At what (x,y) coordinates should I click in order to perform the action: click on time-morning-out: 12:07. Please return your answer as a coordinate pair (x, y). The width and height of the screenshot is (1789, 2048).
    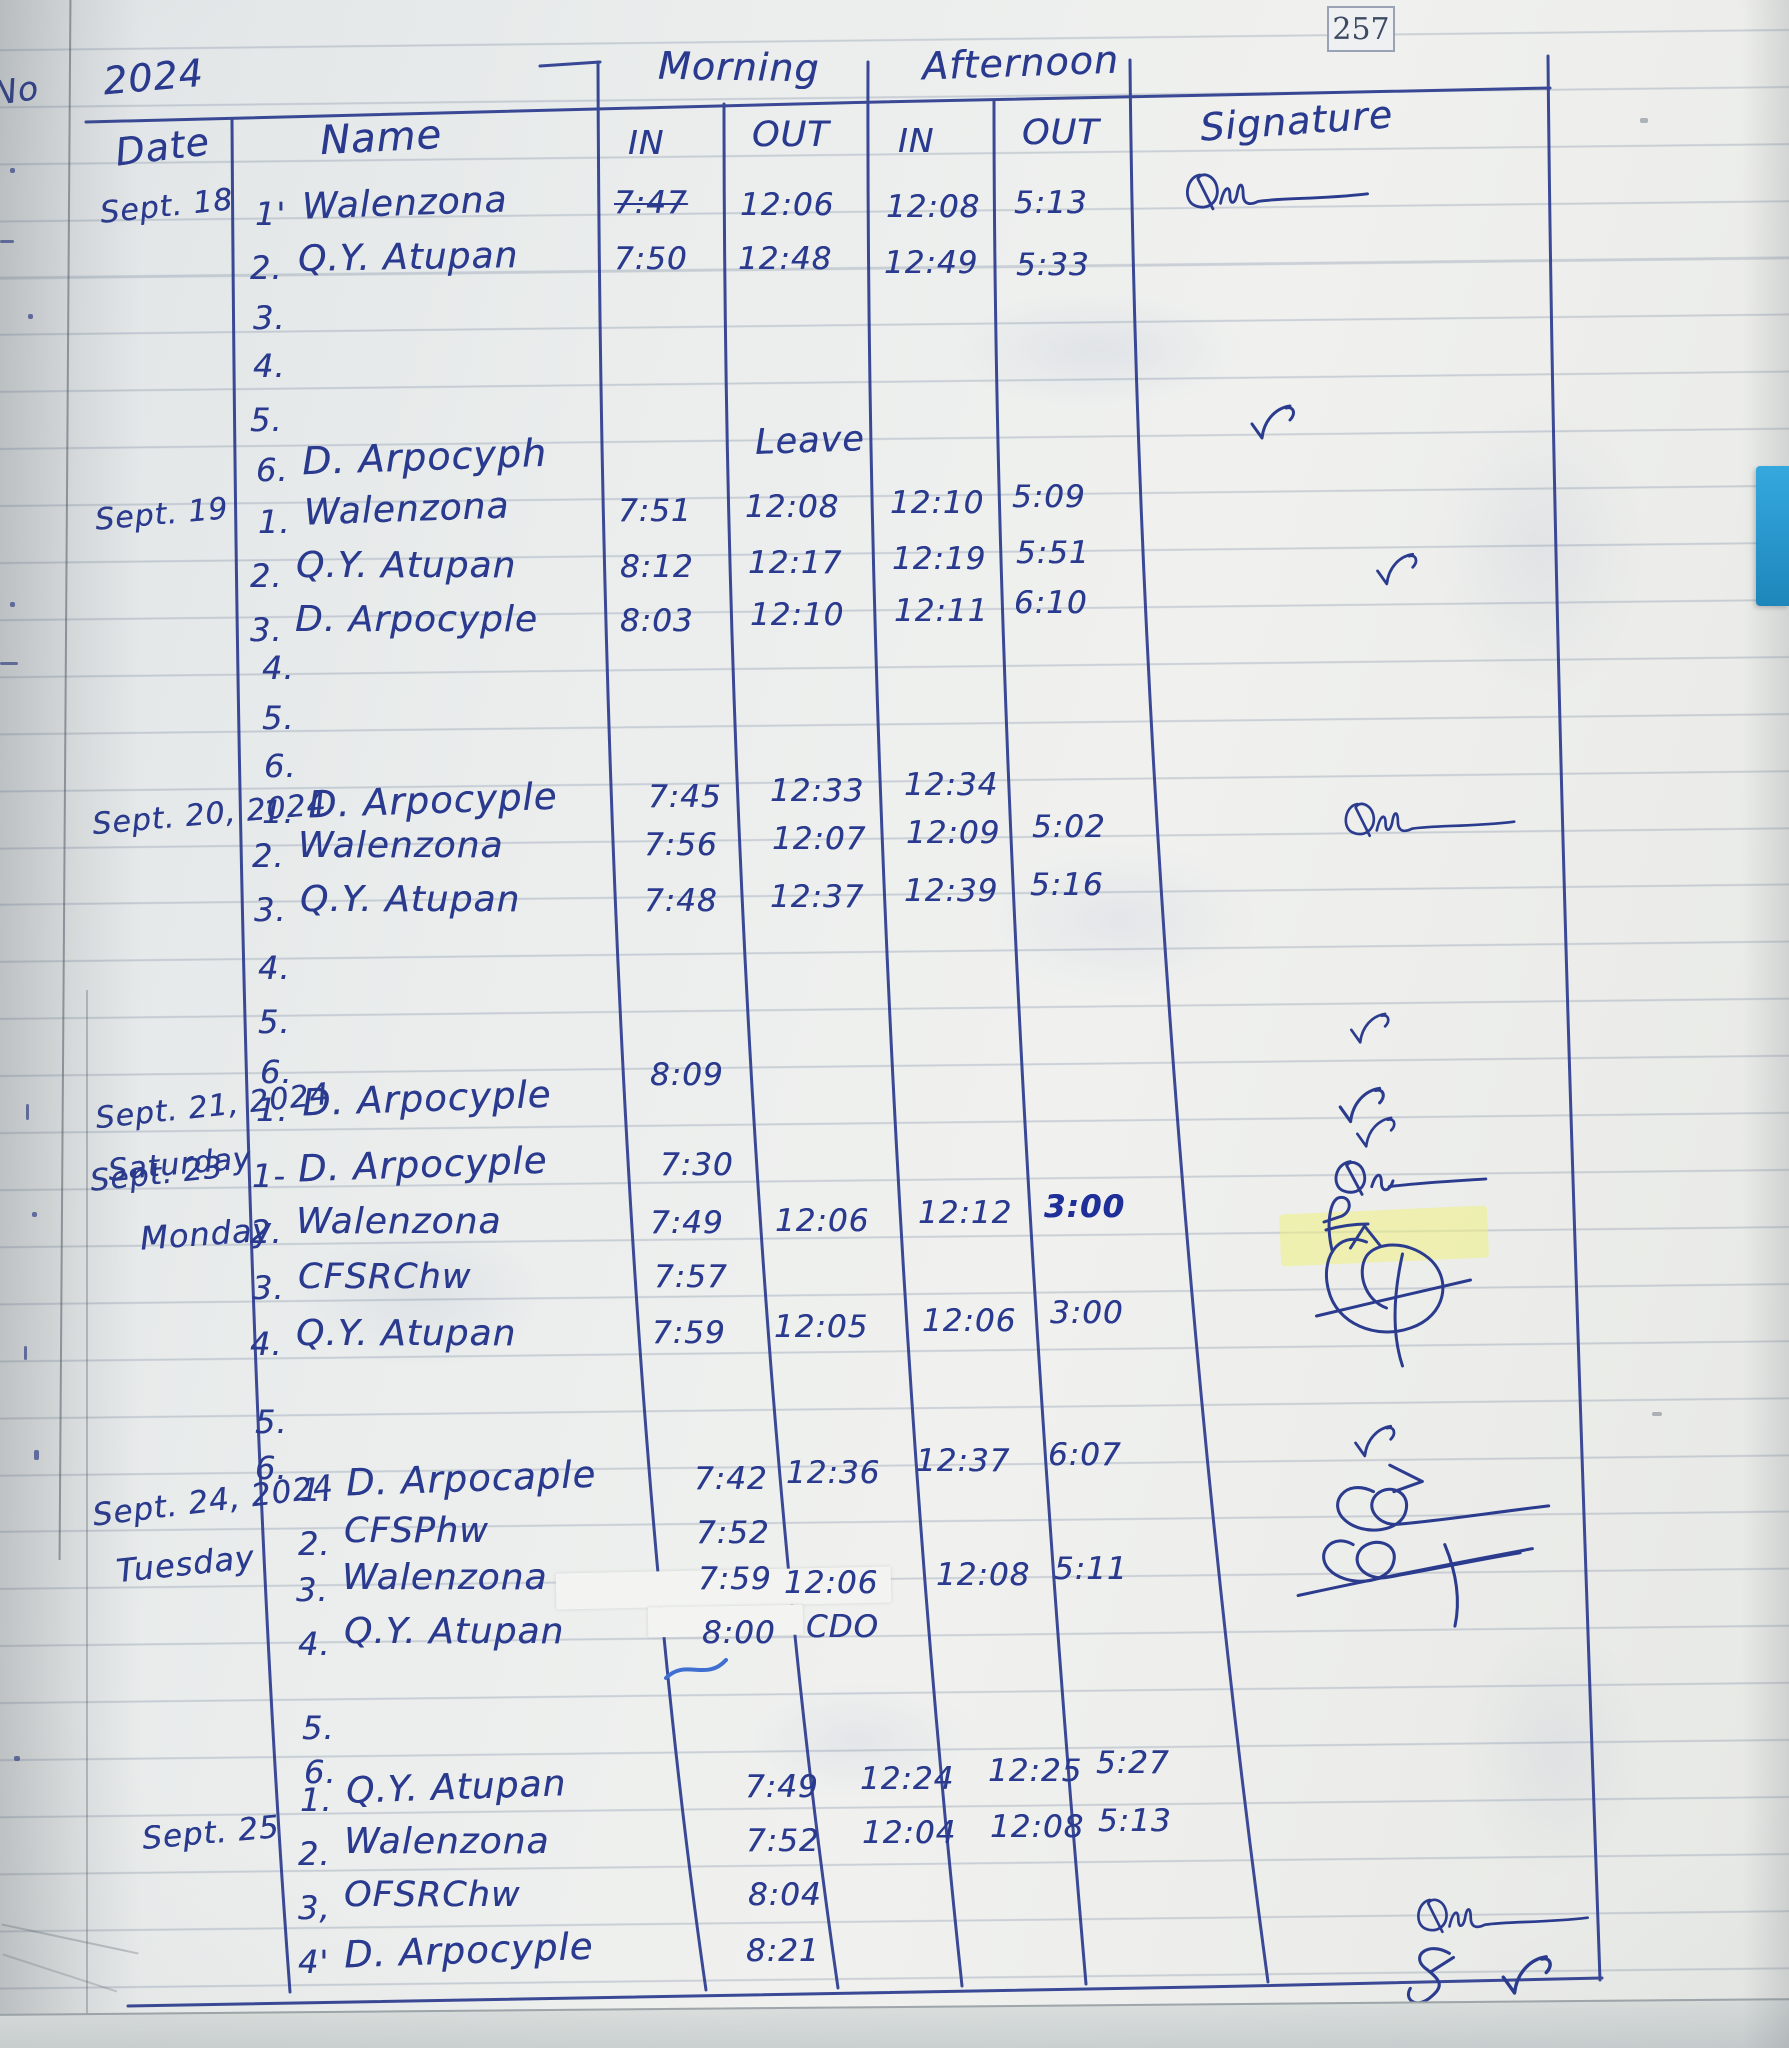
    Looking at the image, I should click on (819, 839).